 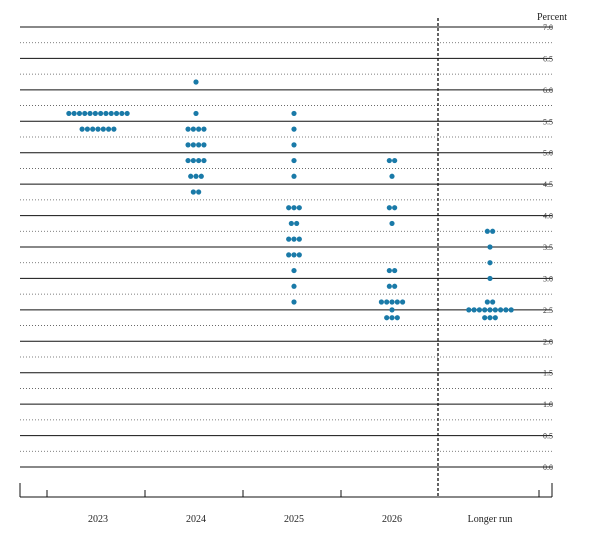 What do you see at coordinates (548, 436) in the screenshot?
I see `y-tick-label: 0.5` at bounding box center [548, 436].